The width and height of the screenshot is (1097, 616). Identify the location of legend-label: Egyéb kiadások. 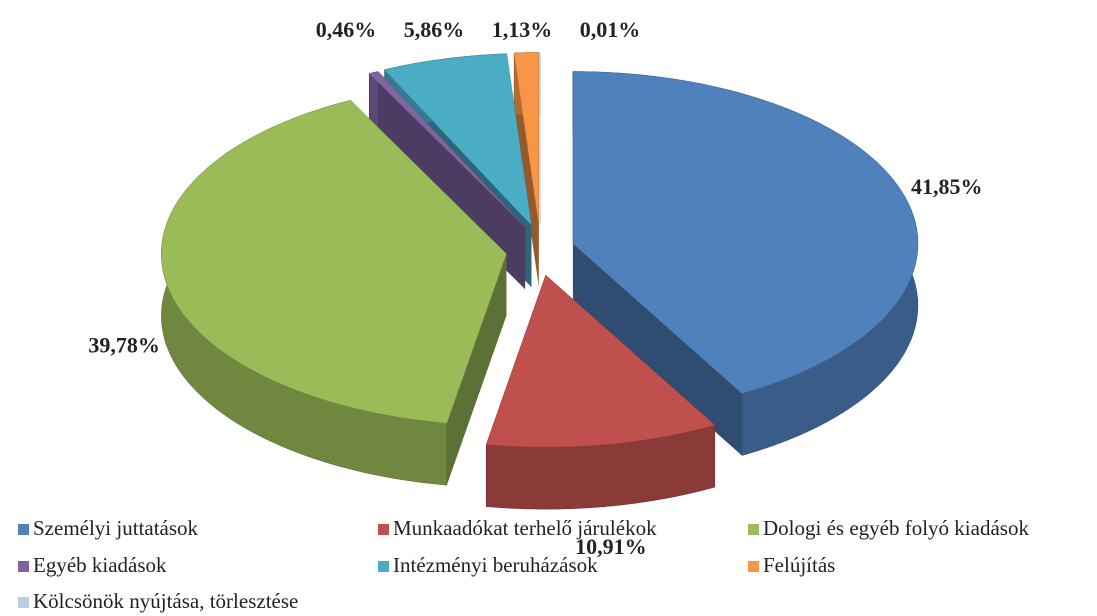
(100, 565).